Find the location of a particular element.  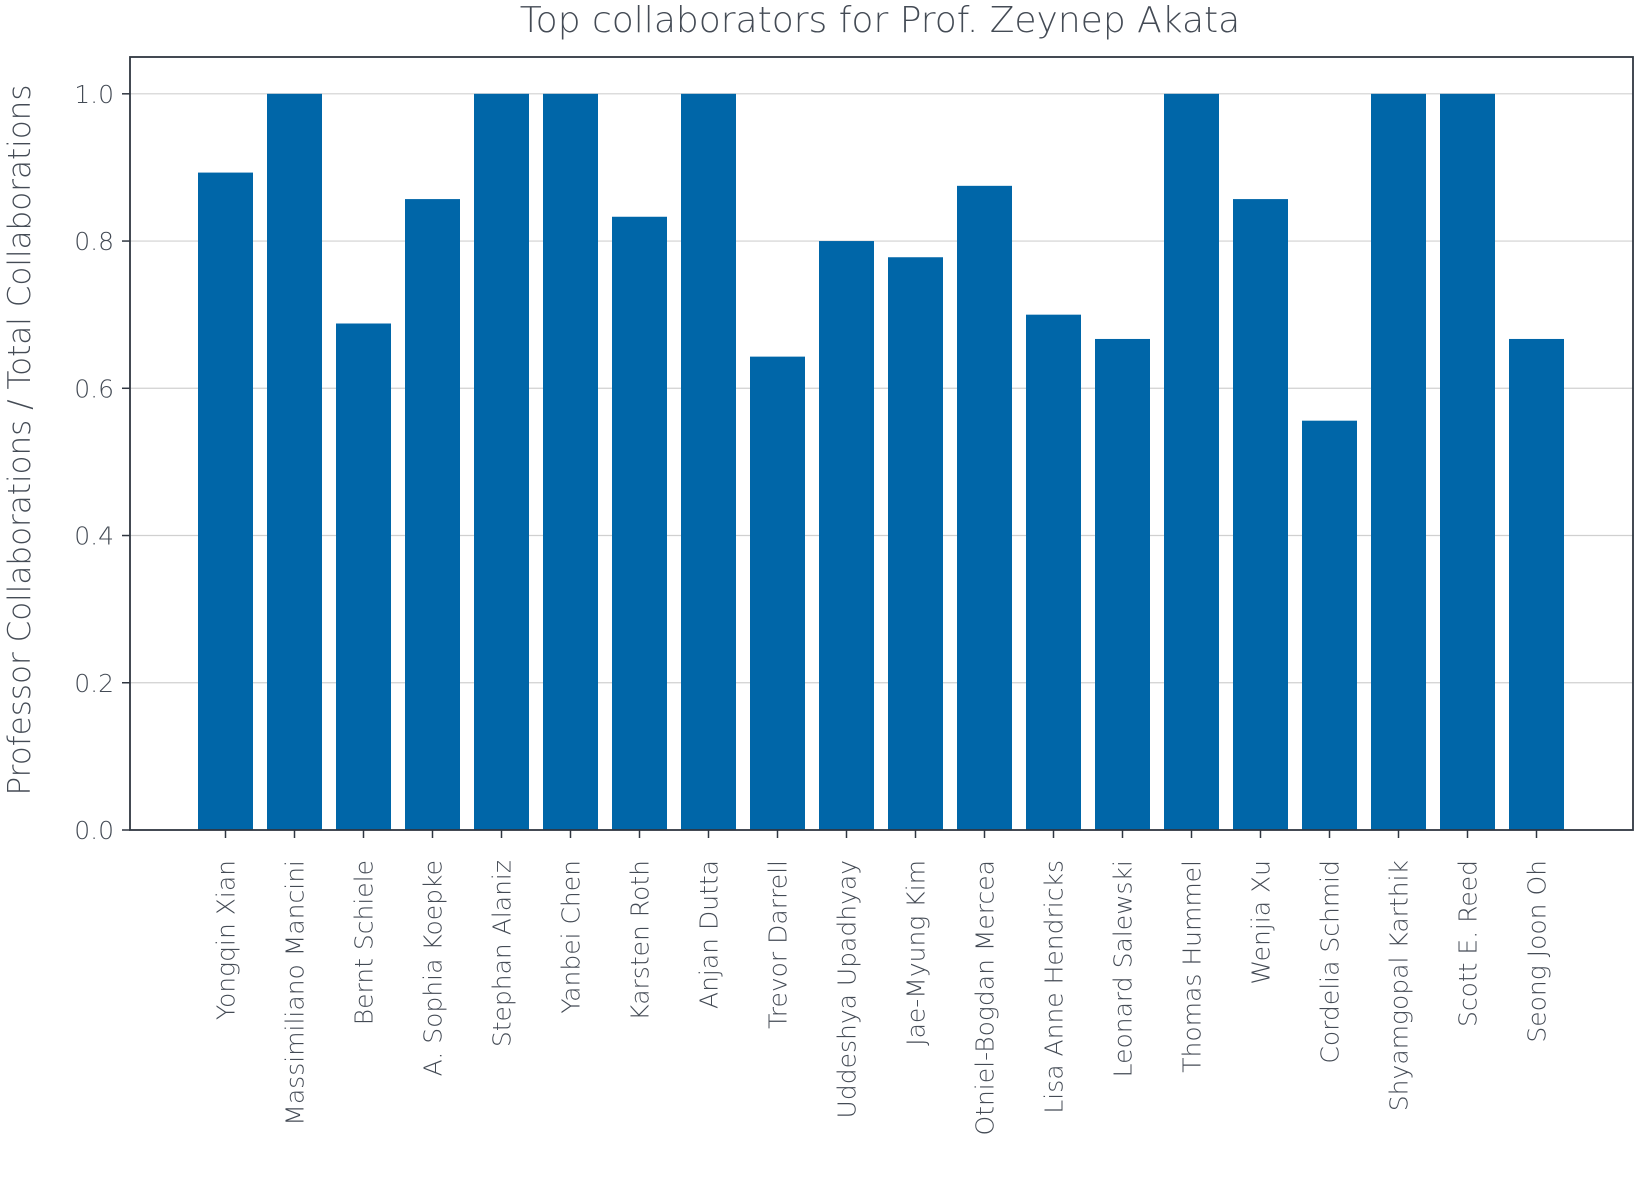

y-tick-label: 1.0 is located at coordinates (94, 94).